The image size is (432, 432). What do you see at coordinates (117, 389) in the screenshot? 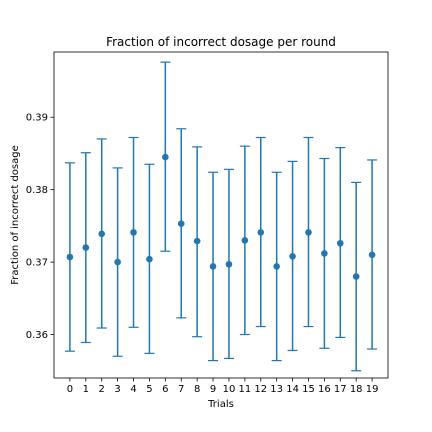
I see `x-tick-label: 3` at bounding box center [117, 389].